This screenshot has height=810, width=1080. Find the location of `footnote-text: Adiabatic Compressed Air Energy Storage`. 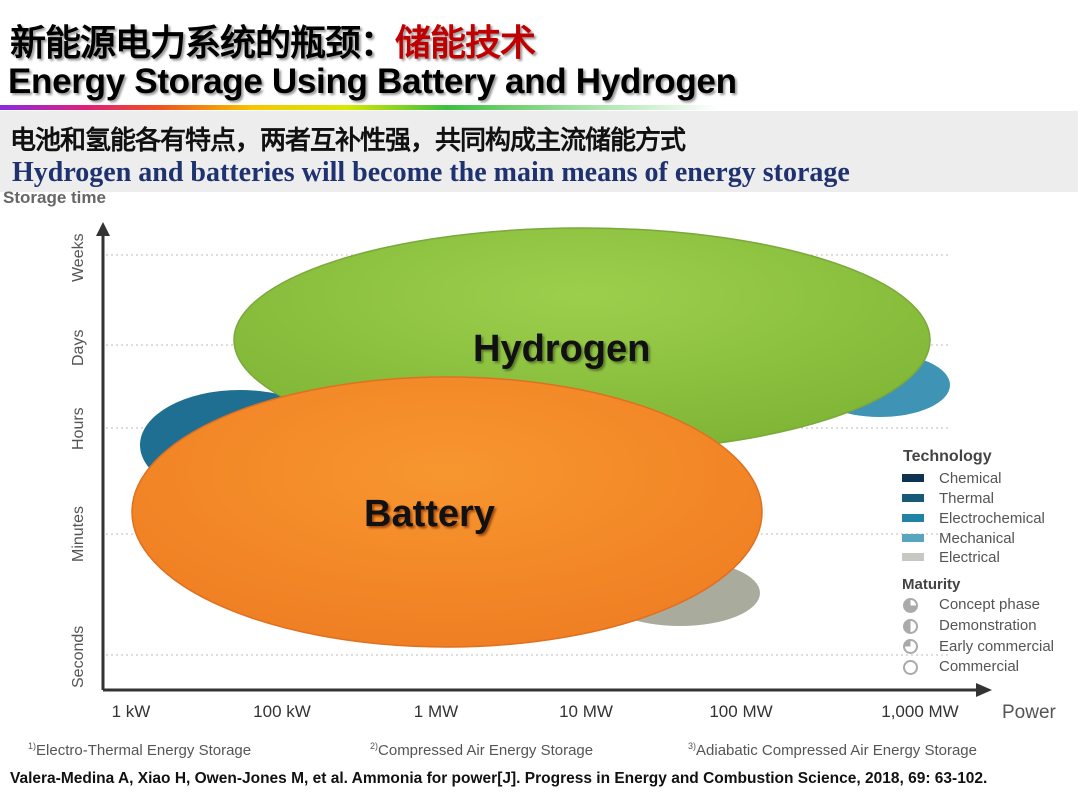

footnote-text: Adiabatic Compressed Air Energy Storage is located at coordinates (836, 750).